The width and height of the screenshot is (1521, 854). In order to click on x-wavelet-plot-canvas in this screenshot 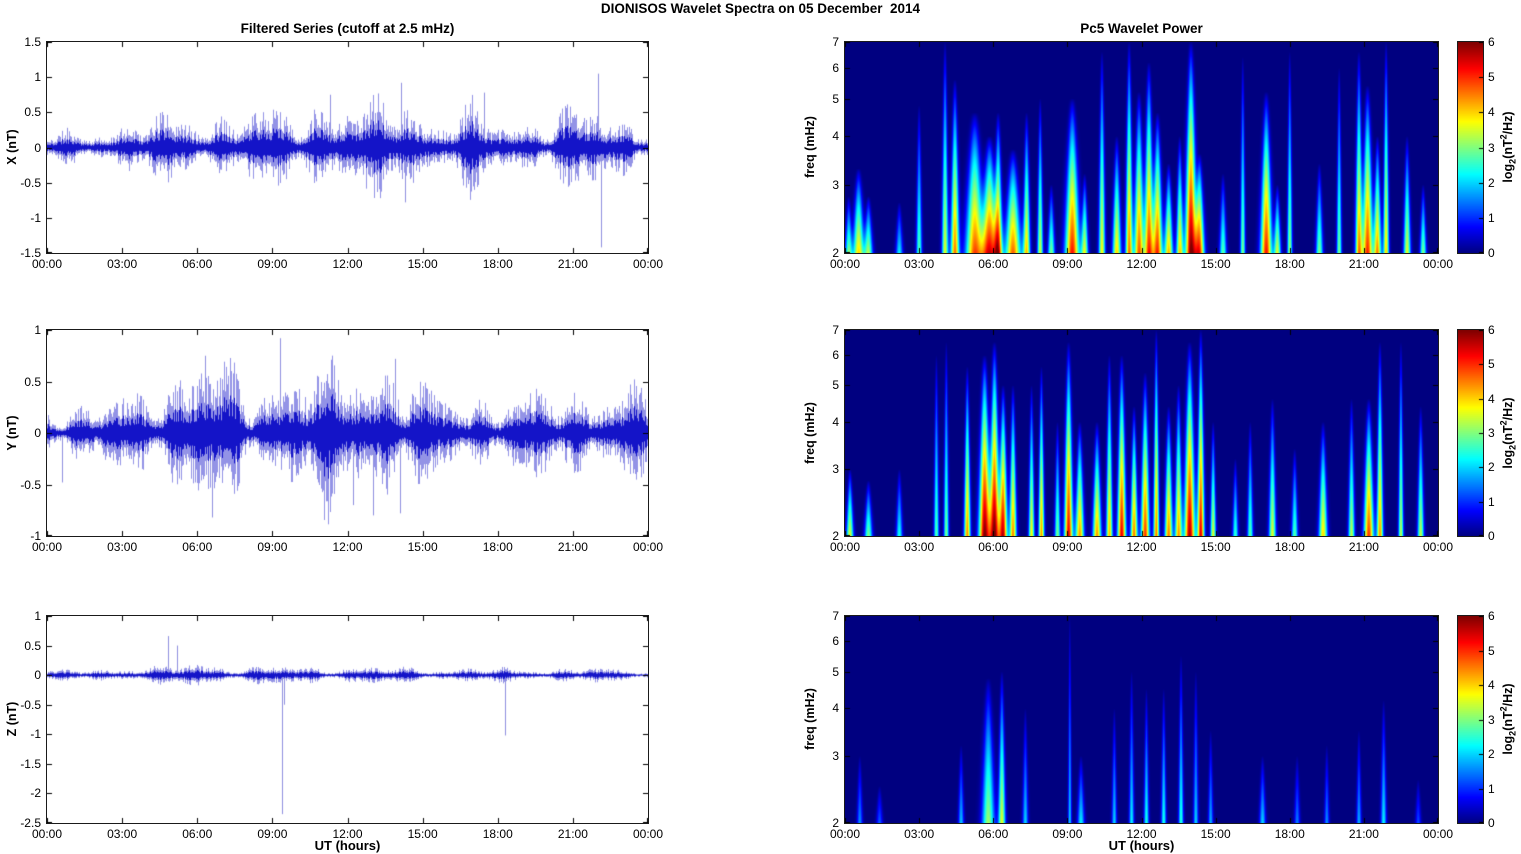, I will do `click(1141, 147)`.